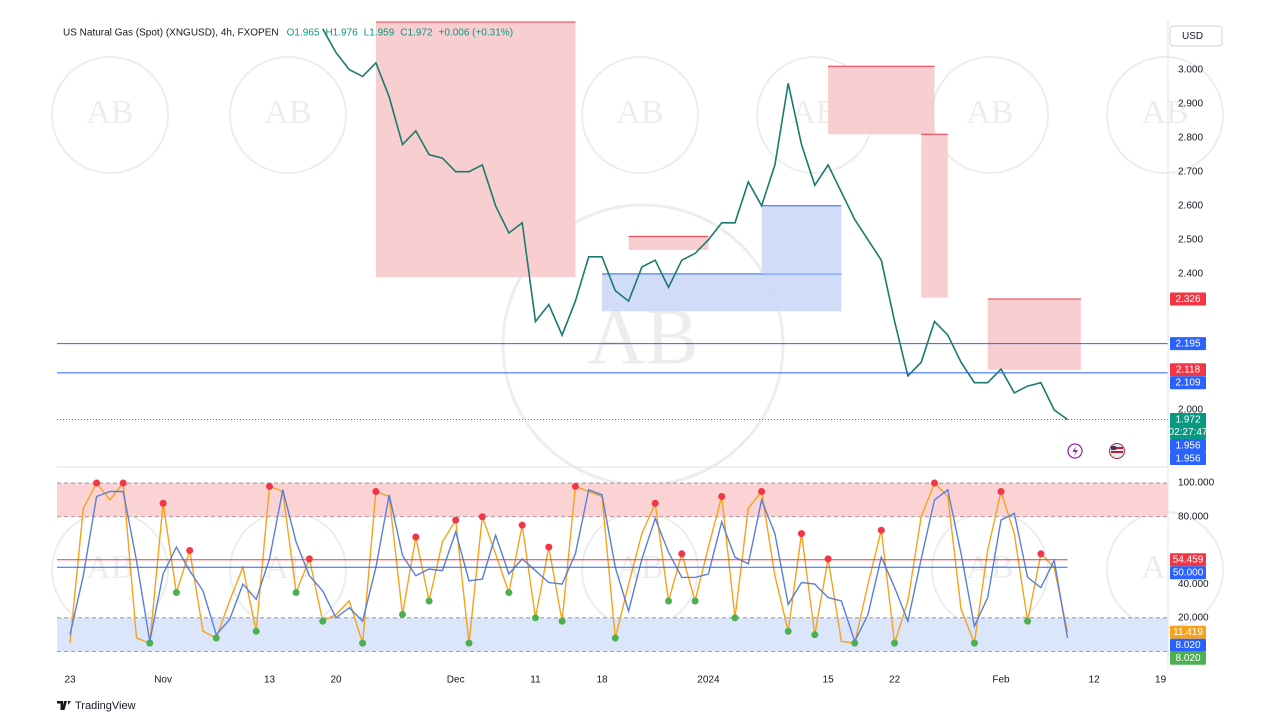  What do you see at coordinates (476, 33) in the screenshot?
I see `legend-value: +0.006 (+0.31%)` at bounding box center [476, 33].